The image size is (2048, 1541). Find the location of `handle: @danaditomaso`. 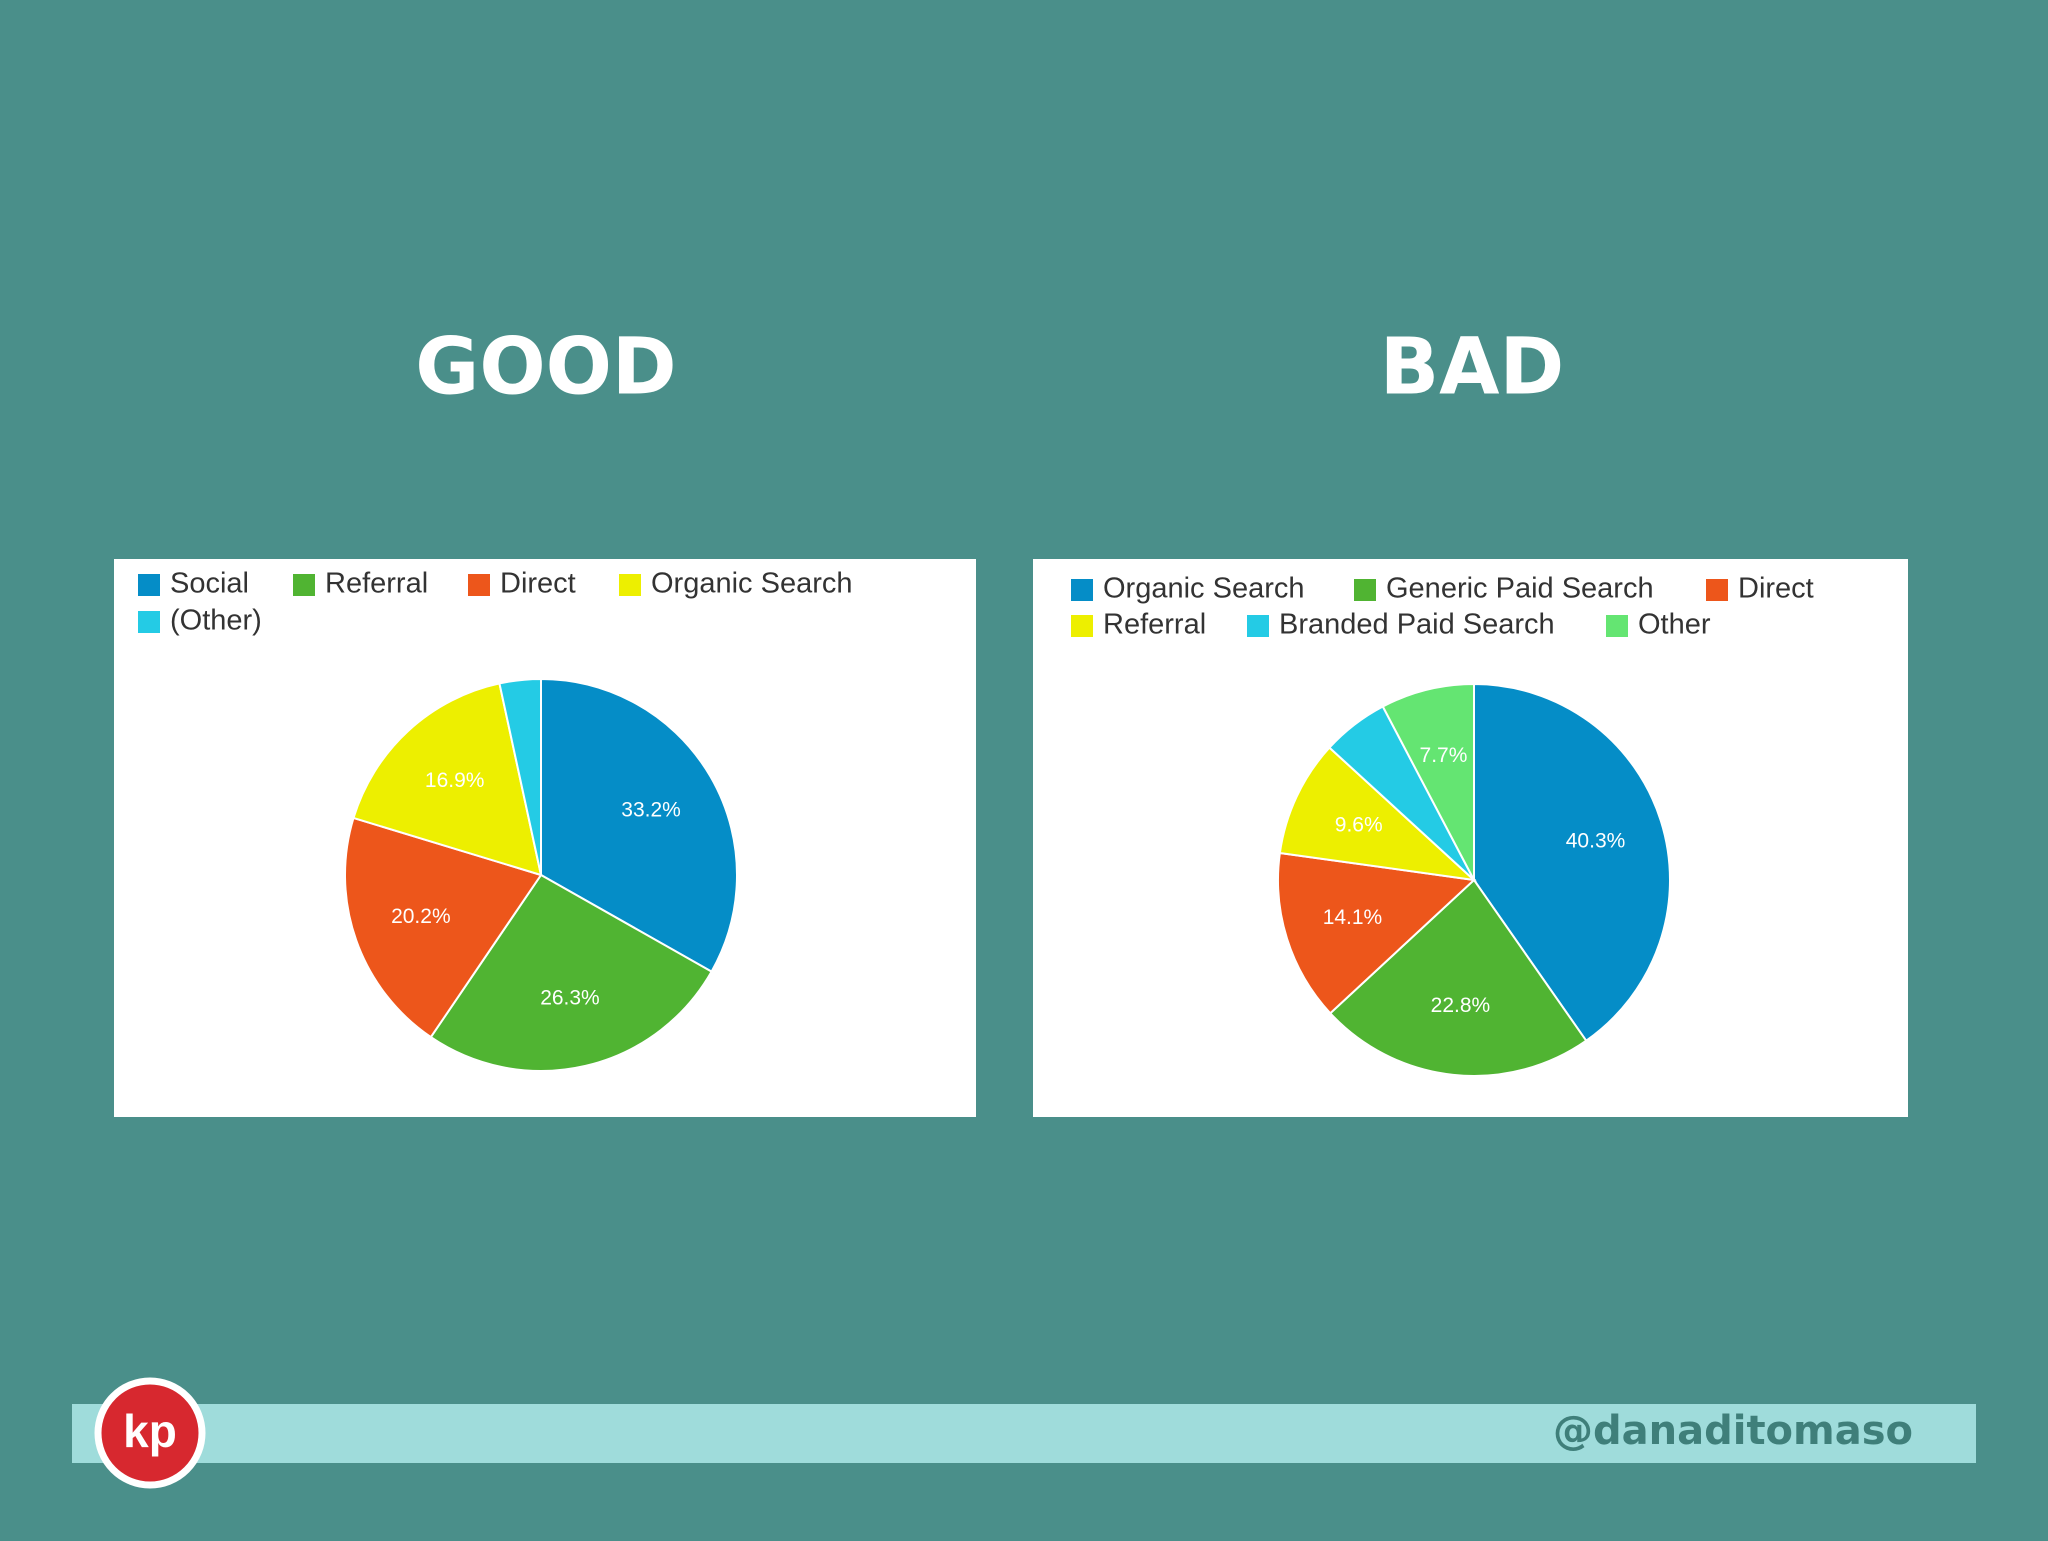

handle: @danaditomaso is located at coordinates (1733, 1431).